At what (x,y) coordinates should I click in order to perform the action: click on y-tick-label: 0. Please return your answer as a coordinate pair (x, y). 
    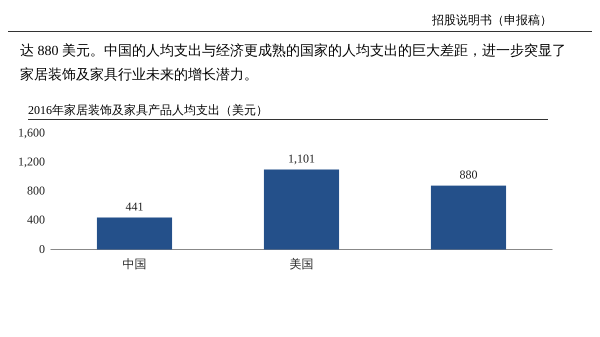
    Looking at the image, I should click on (42, 249).